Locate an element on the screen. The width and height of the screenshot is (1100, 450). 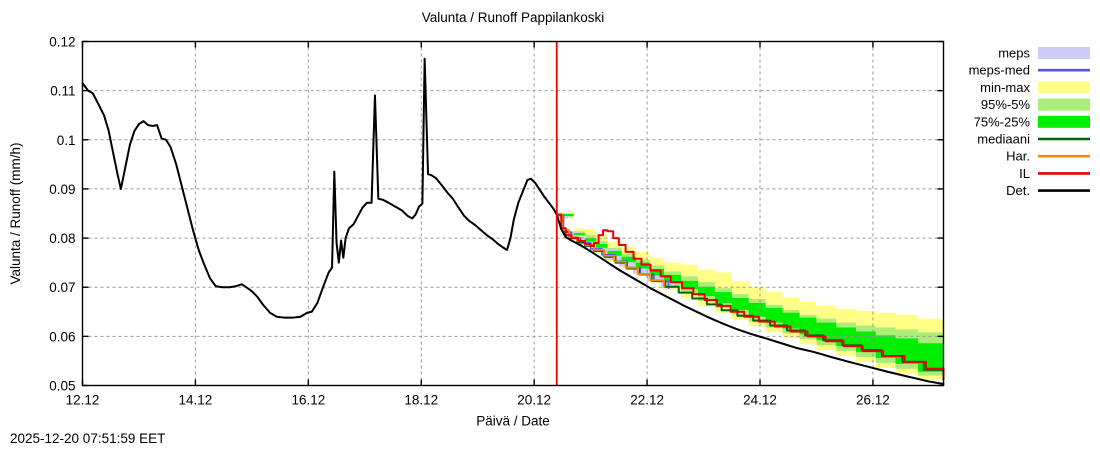
y-tick-label: 0.05 is located at coordinates (62, 386).